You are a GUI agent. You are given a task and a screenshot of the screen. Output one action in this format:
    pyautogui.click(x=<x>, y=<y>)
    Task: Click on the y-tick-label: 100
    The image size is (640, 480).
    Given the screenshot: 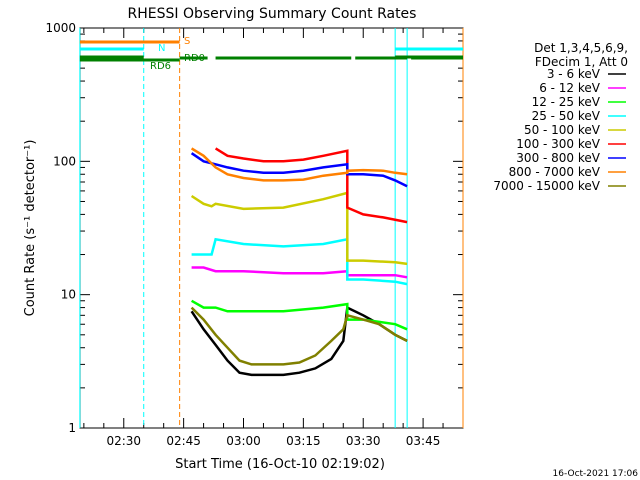 What is the action you would take?
    pyautogui.click(x=64, y=161)
    